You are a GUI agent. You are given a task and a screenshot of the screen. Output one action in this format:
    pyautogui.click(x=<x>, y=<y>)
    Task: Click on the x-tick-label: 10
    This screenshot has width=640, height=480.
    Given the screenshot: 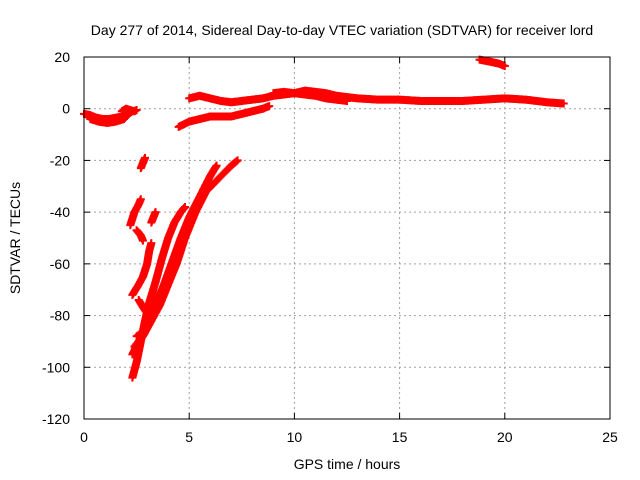 What is the action you would take?
    pyautogui.click(x=295, y=437)
    